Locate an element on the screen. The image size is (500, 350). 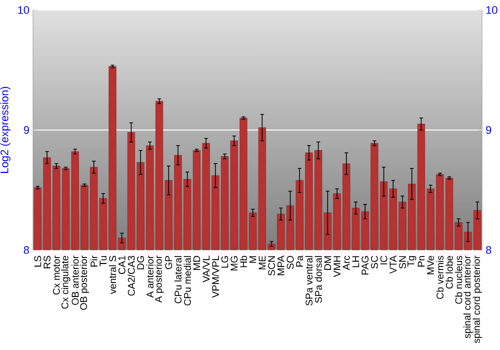
x-tick-label: spinal cord anterior is located at coordinates (468, 297).